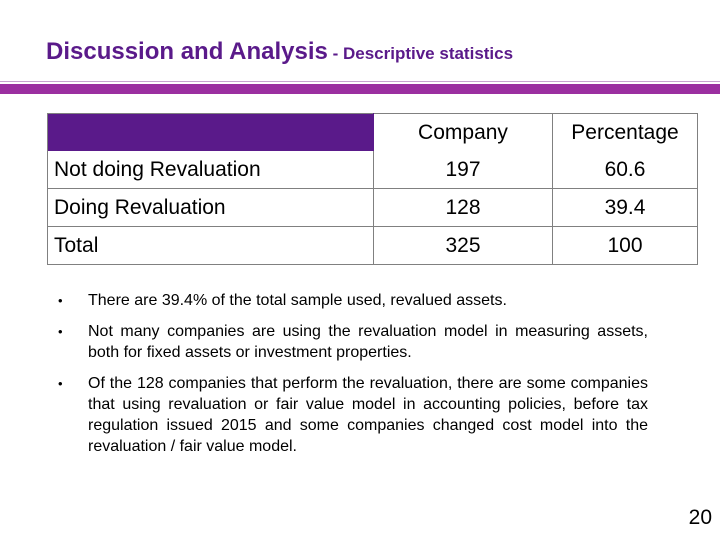 Image resolution: width=720 pixels, height=540 pixels. Describe the element at coordinates (463, 132) in the screenshot. I see `table-header-company: Company` at that location.